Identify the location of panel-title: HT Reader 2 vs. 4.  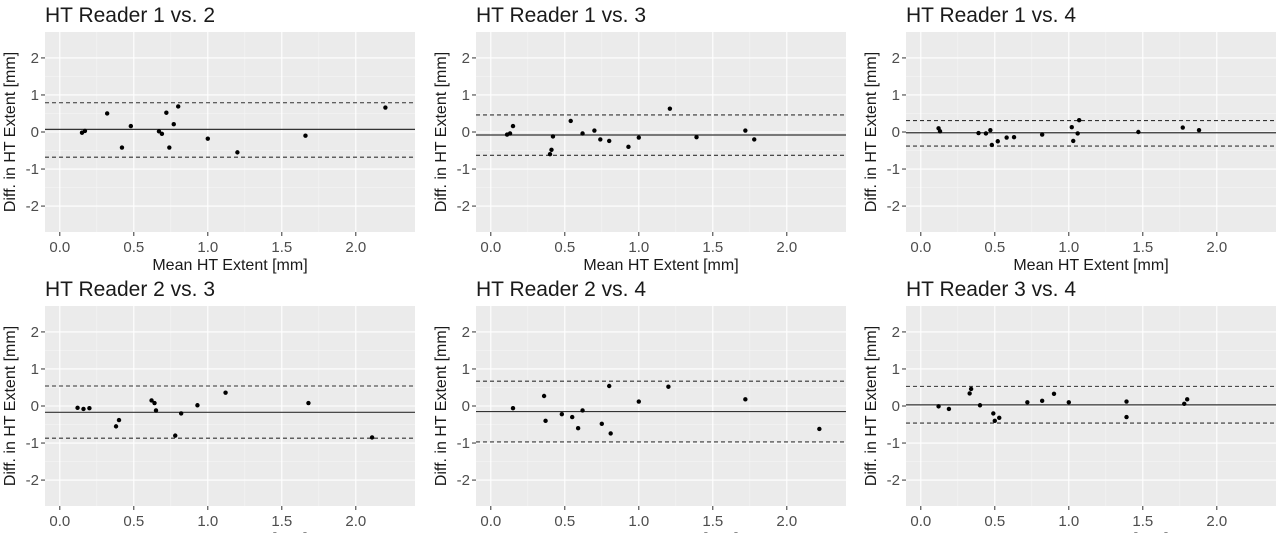
(561, 289).